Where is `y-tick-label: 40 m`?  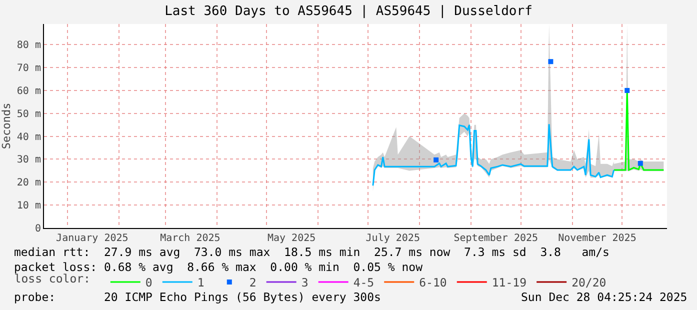
y-tick-label: 40 m is located at coordinates (28, 137).